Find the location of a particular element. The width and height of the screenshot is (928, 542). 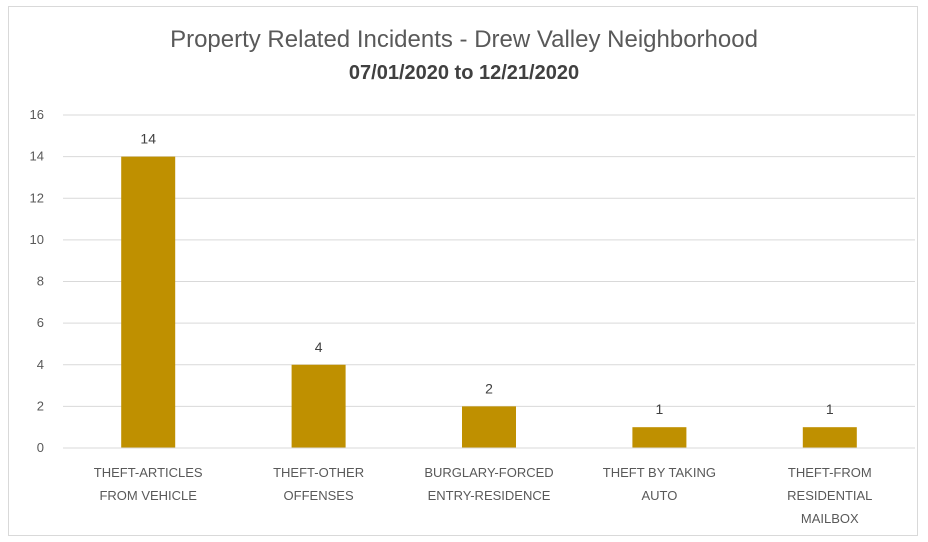

x-tick-label: THEFT BY TAKING is located at coordinates (659, 472).